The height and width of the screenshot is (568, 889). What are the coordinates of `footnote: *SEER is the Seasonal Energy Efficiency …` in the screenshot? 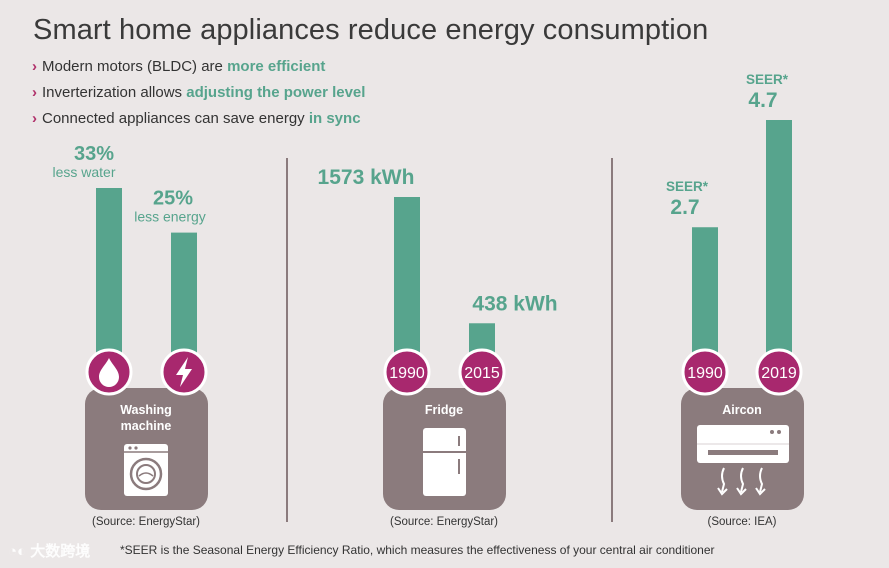 It's located at (417, 550).